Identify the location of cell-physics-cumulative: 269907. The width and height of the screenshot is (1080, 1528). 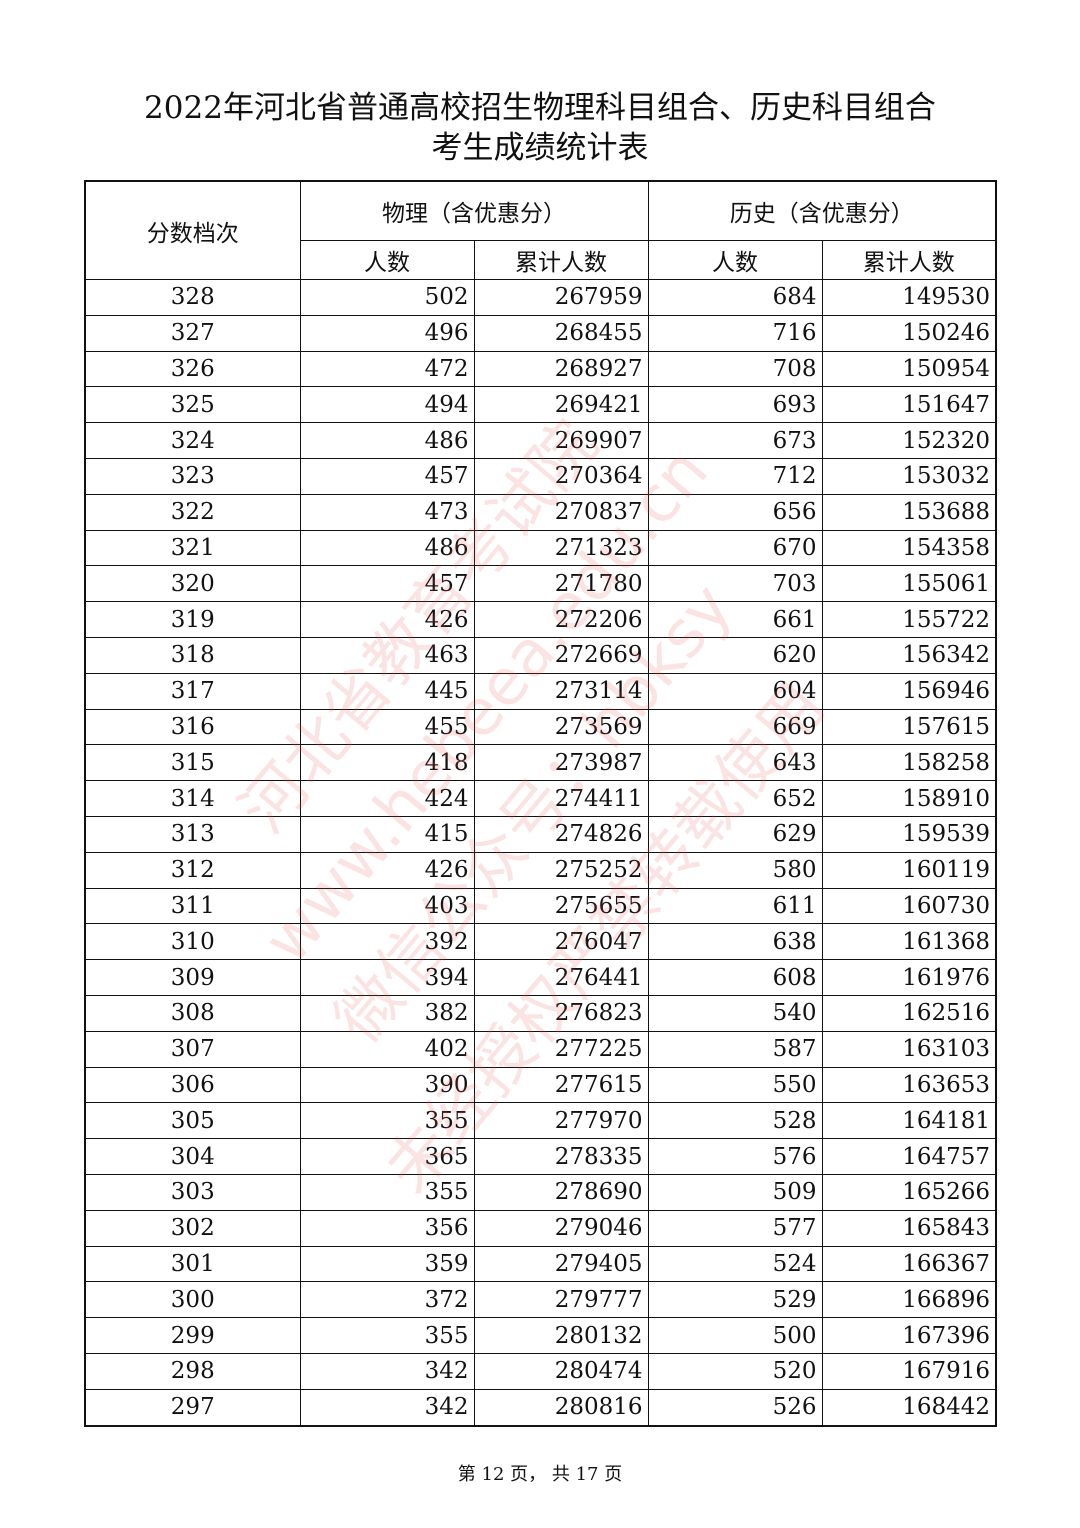
(561, 440).